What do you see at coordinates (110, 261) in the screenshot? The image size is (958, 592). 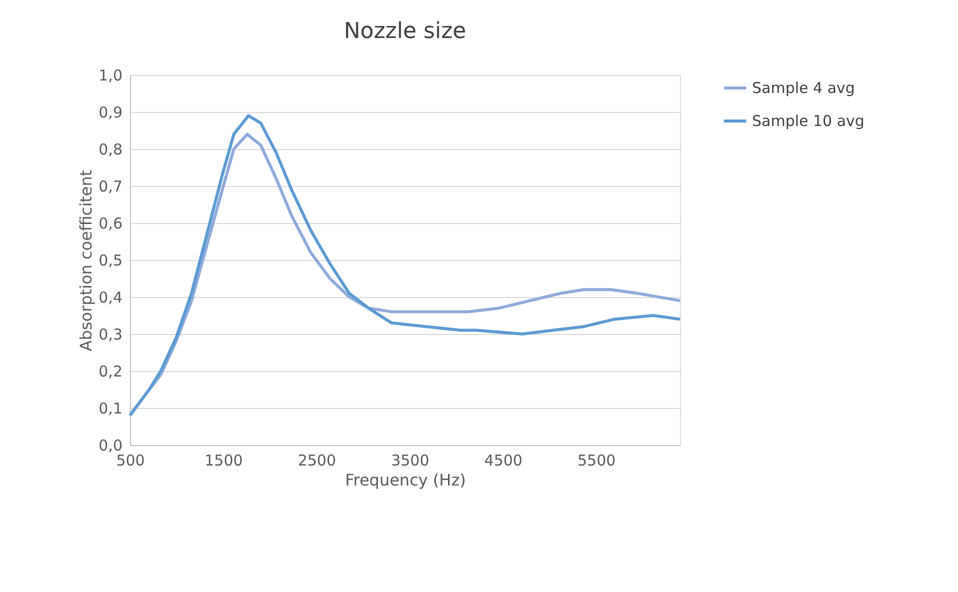 I see `y-tick-label: 0,5` at bounding box center [110, 261].